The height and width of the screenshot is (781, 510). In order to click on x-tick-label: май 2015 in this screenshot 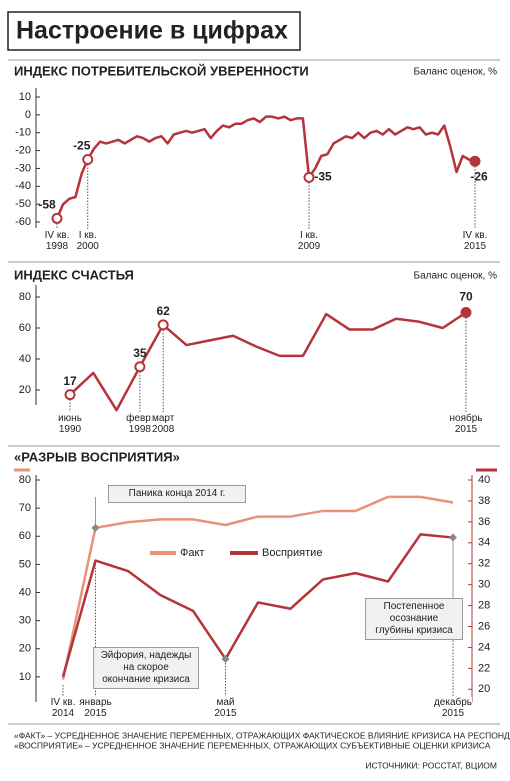, I will do `click(225, 708)`.